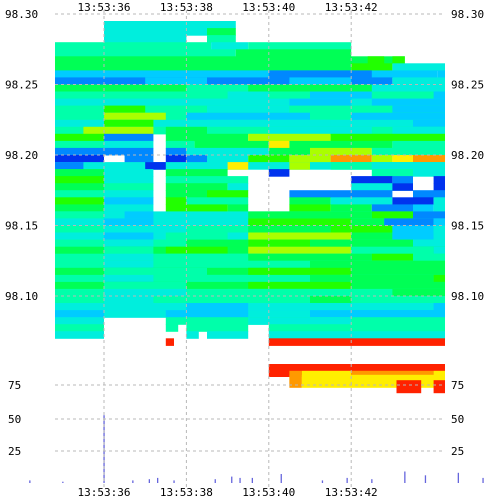 This screenshot has height=500, width=500. I want to click on y-tick-label-left: 98.25, so click(21, 85).